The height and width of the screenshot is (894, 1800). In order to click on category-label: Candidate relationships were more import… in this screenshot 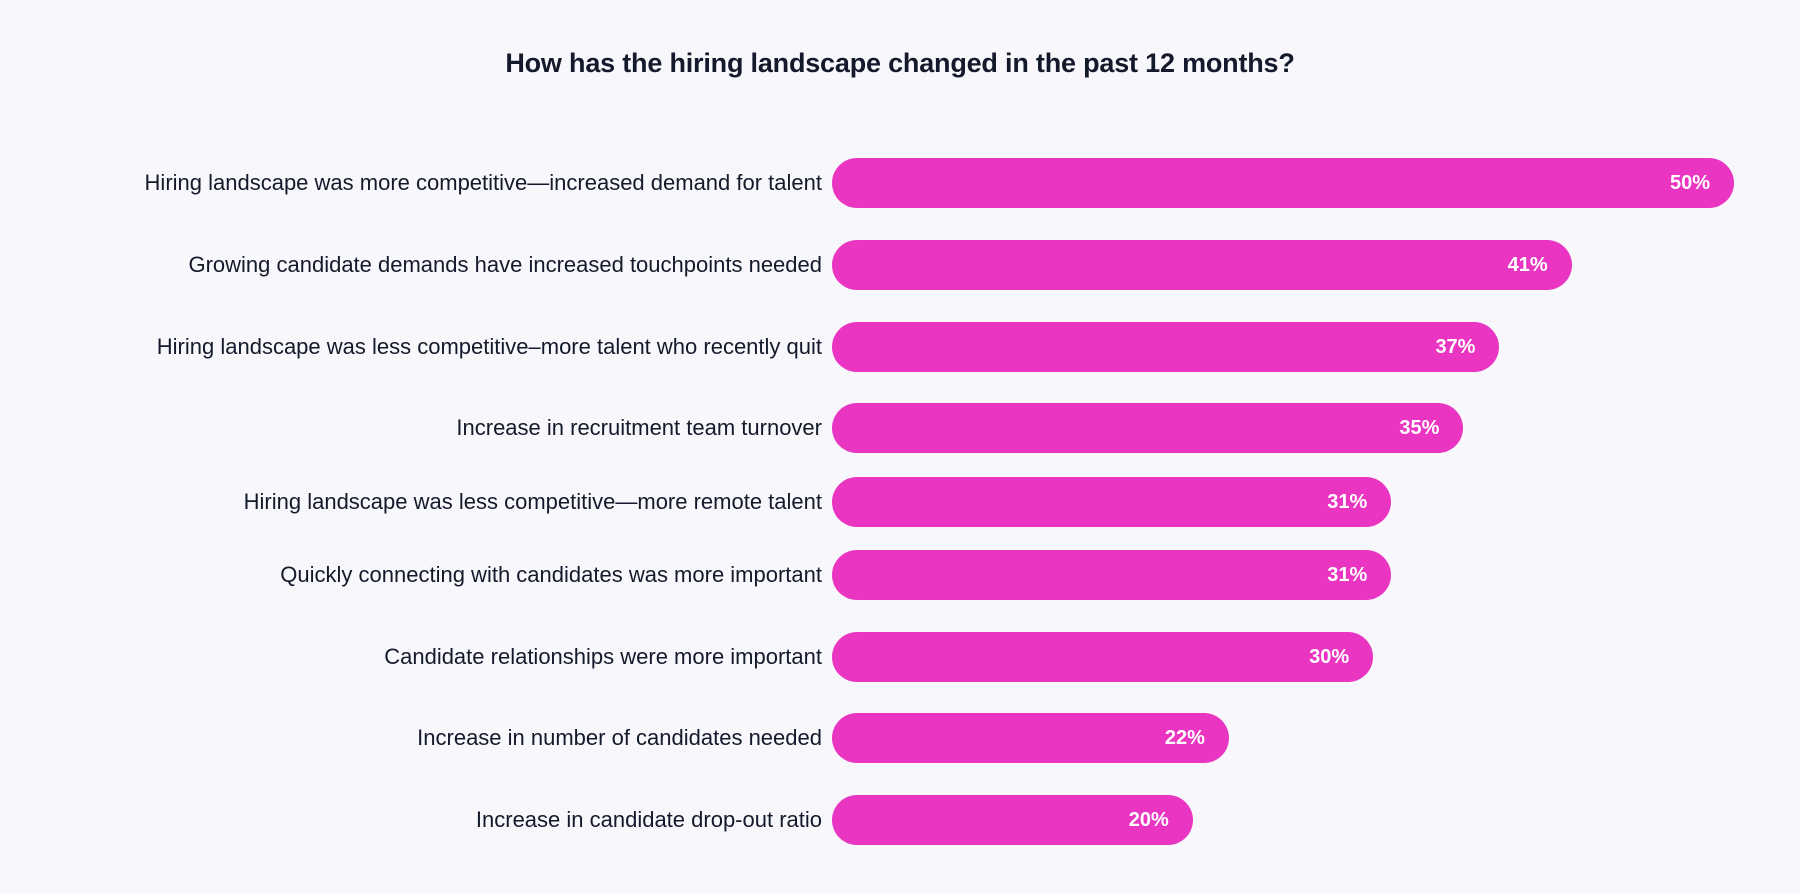, I will do `click(603, 656)`.